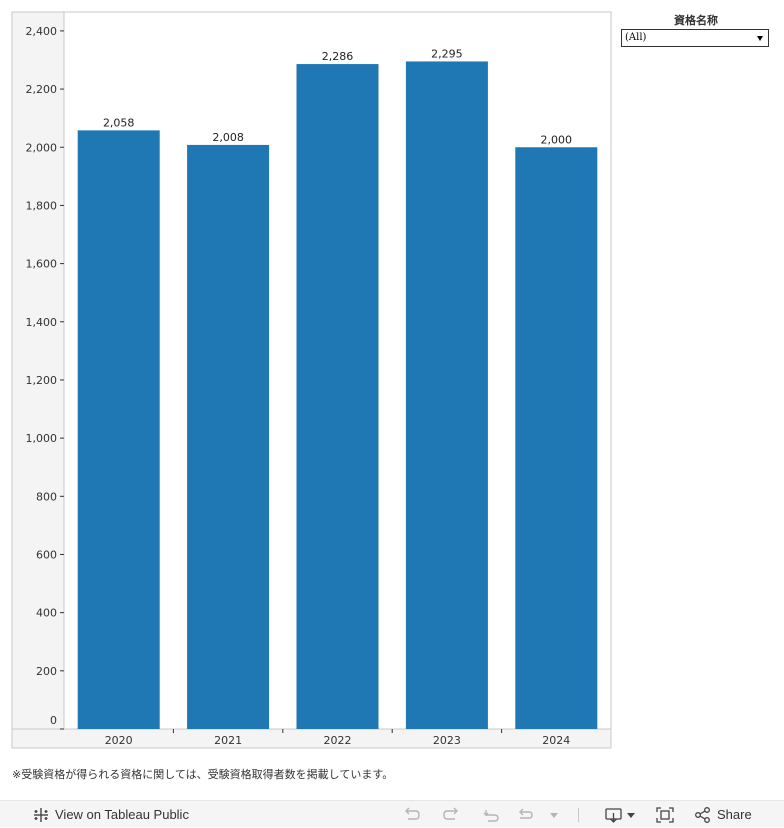 The width and height of the screenshot is (784, 828). What do you see at coordinates (228, 137) in the screenshot?
I see `data-label-2021: 2,008` at bounding box center [228, 137].